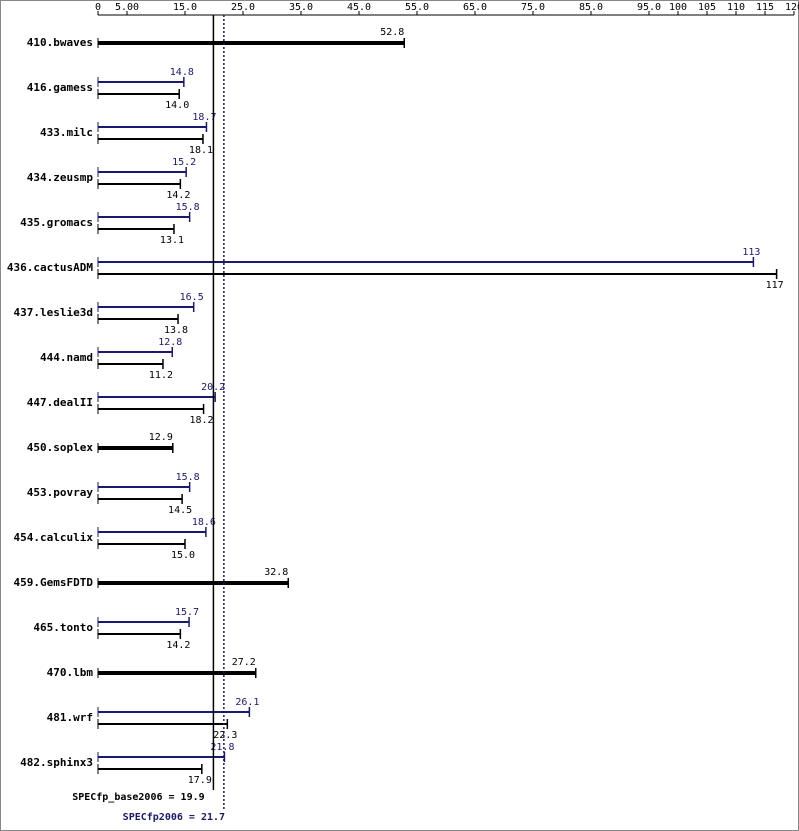  Describe the element at coordinates (66, 357) in the screenshot. I see `category-label: 444.namd` at that location.